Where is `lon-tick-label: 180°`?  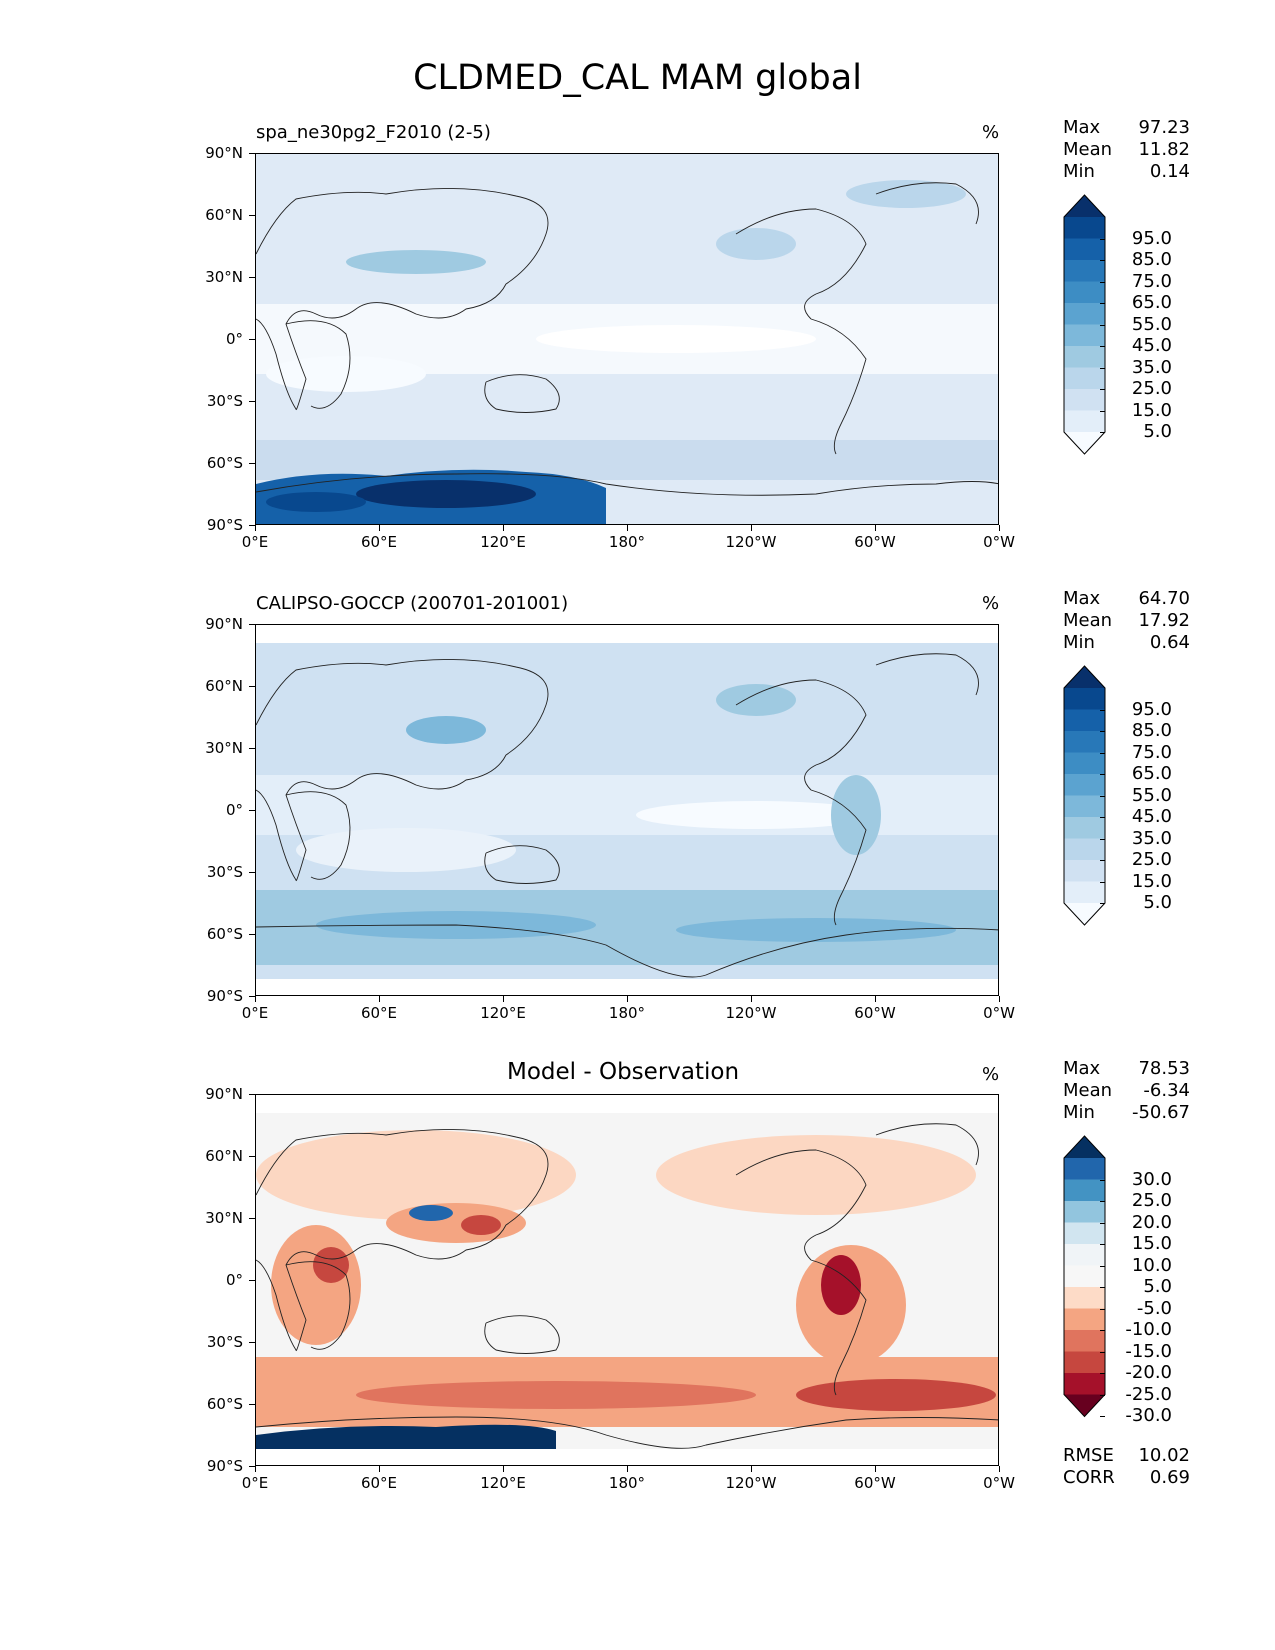
lon-tick-label: 180° is located at coordinates (627, 1483).